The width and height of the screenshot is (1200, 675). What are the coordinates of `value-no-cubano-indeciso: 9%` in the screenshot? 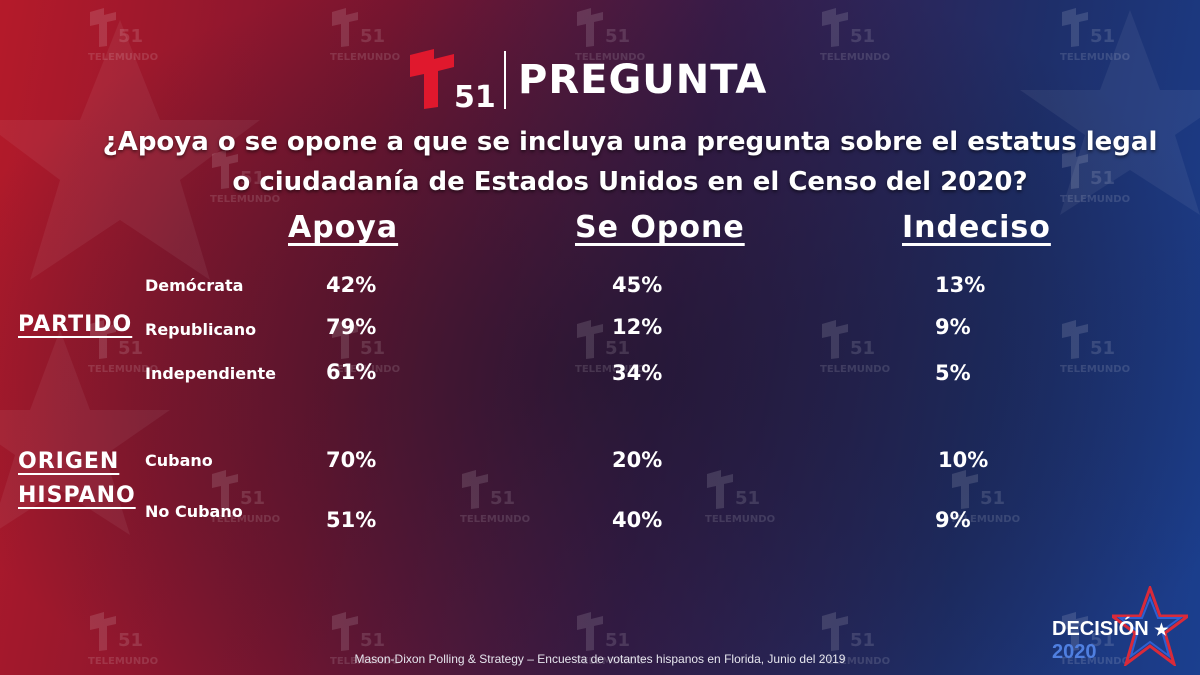 It's located at (953, 520).